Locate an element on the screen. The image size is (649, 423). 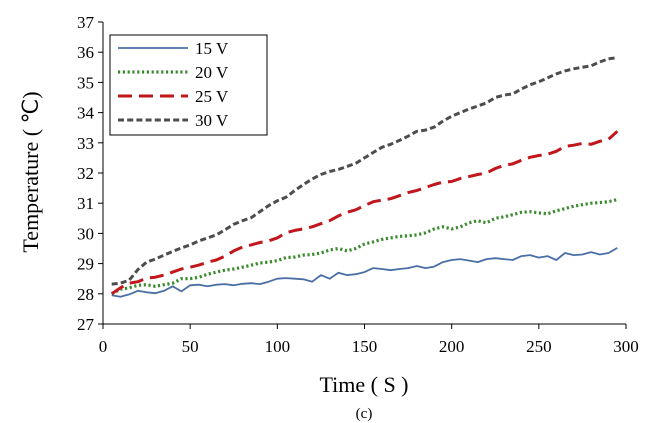
y-tick-label: 30 is located at coordinates (85, 233).